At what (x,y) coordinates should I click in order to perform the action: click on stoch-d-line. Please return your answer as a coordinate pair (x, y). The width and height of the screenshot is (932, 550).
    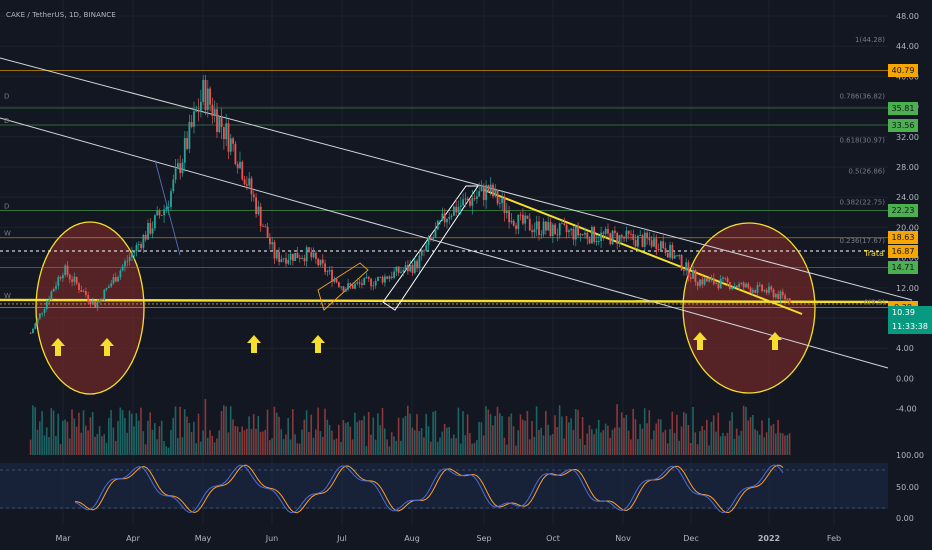
    Looking at the image, I should click on (429, 489).